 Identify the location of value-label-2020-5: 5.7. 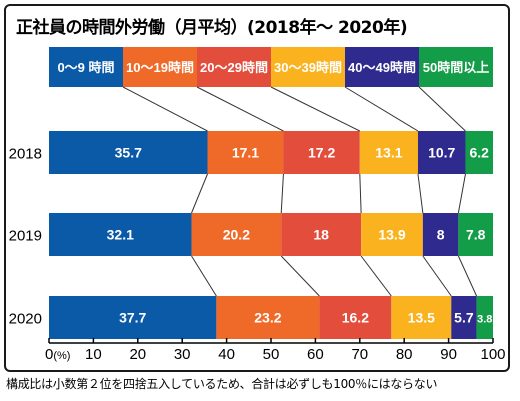
(464, 318).